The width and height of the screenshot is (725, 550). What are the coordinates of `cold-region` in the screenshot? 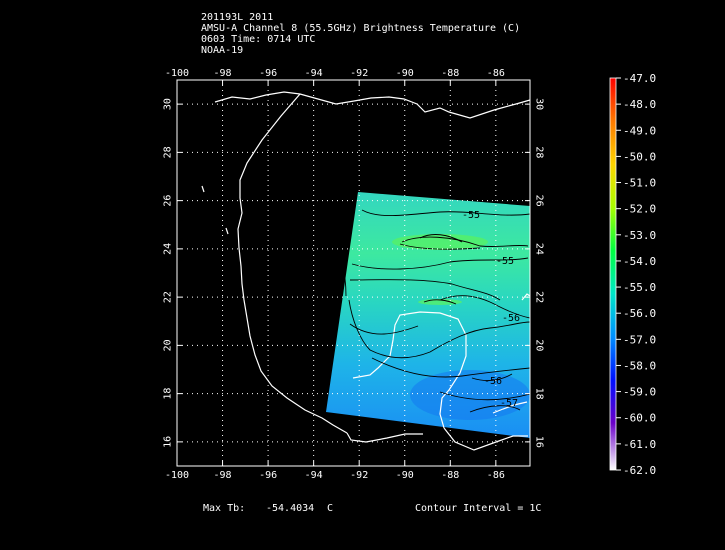 It's located at (470, 395).